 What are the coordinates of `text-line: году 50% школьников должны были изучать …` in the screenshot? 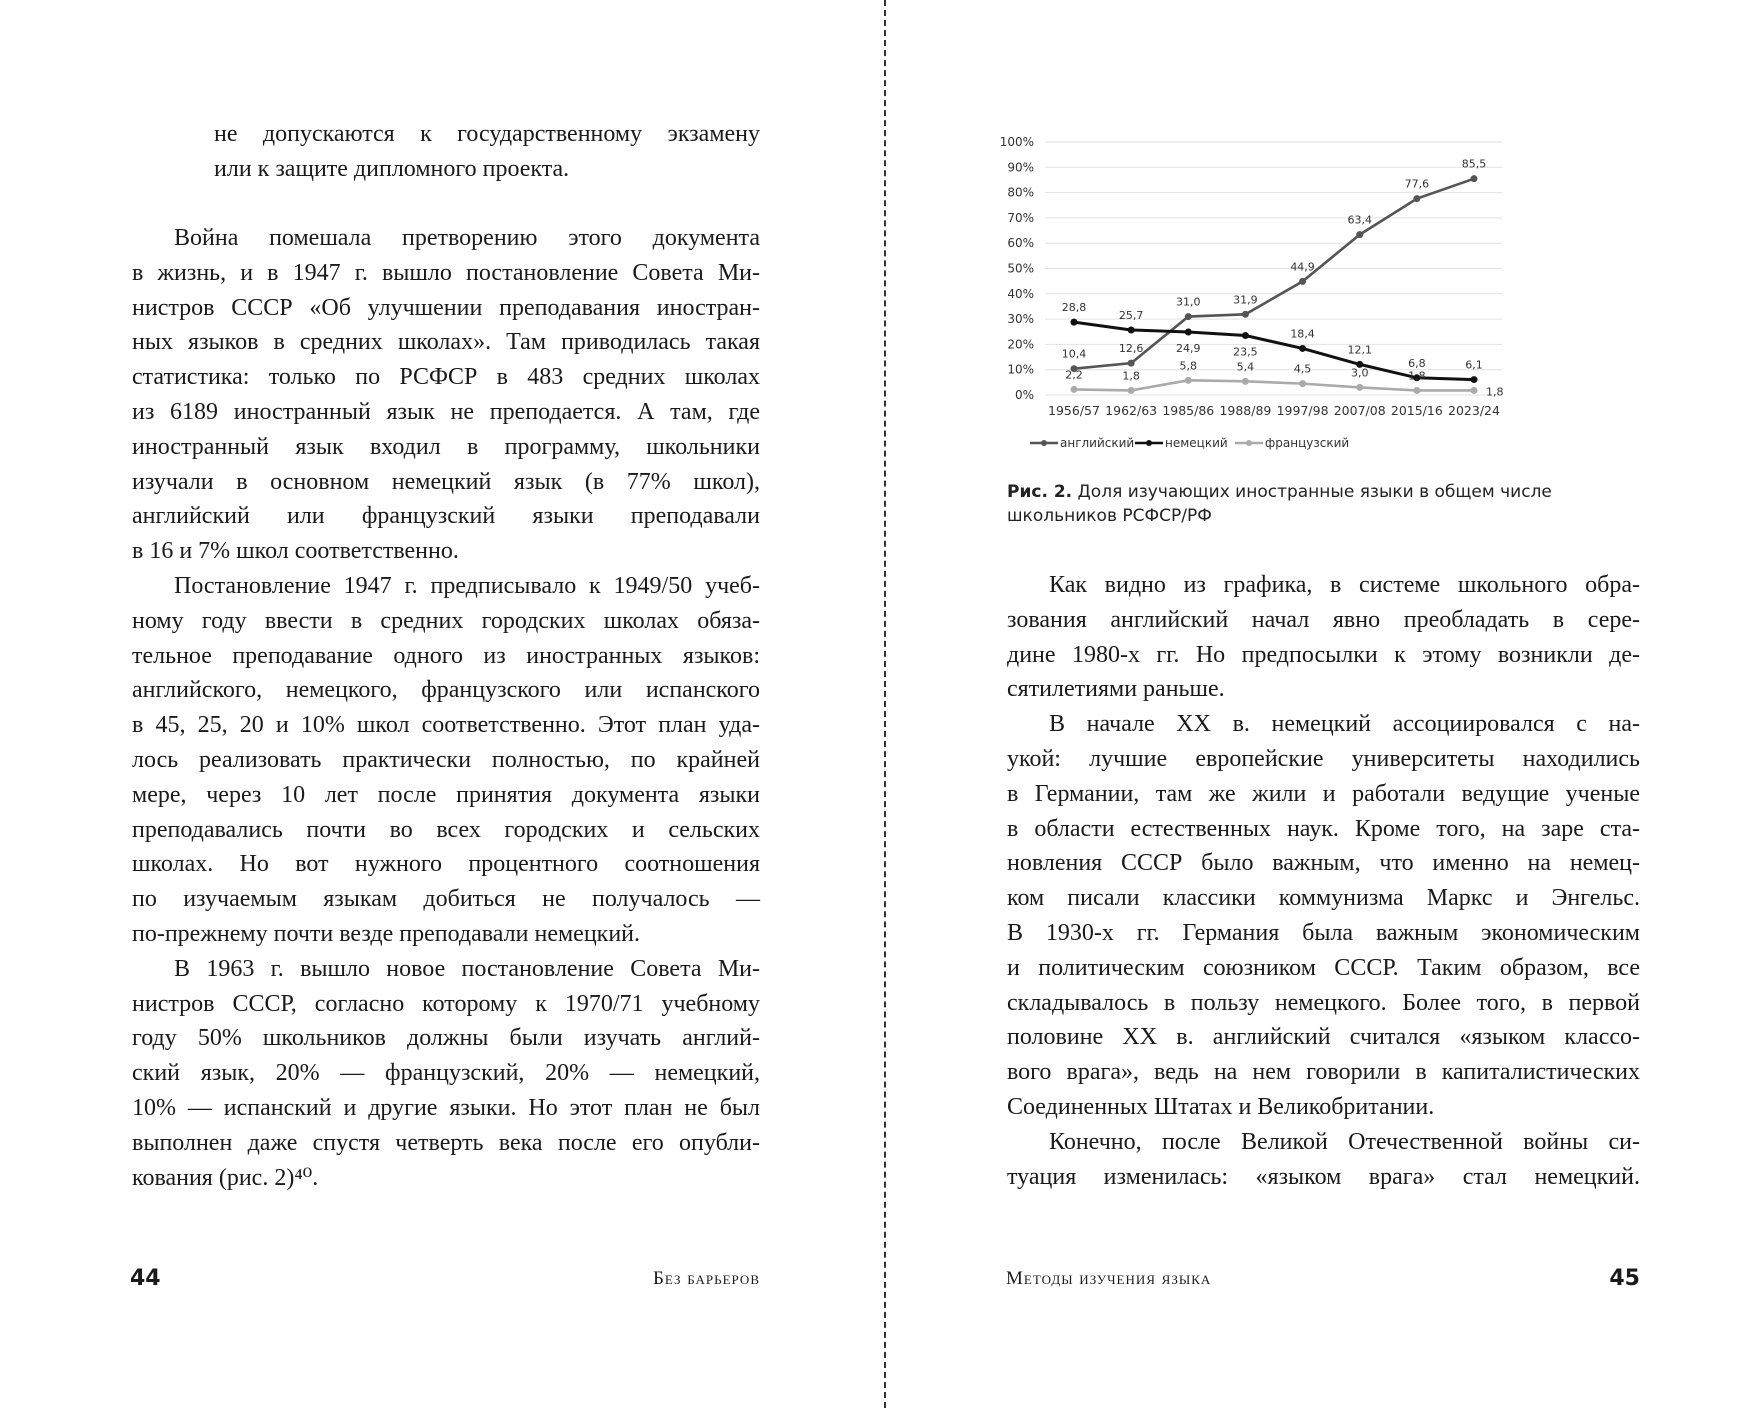 It's located at (446, 1038).